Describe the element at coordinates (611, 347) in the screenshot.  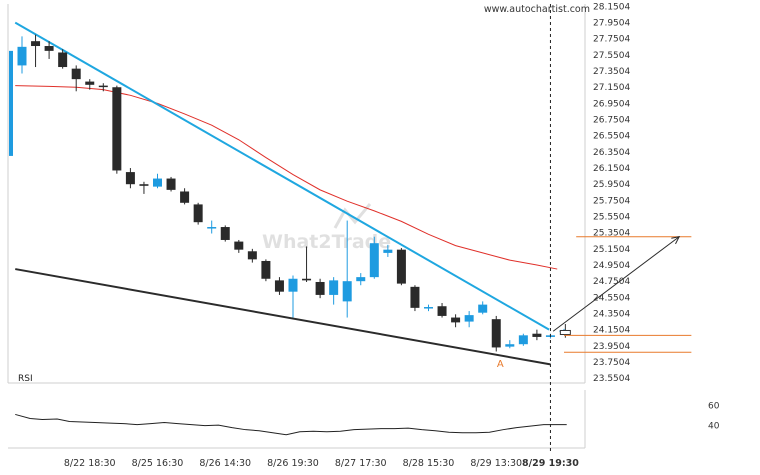
I see `price-tick-label: 23.9504` at that location.